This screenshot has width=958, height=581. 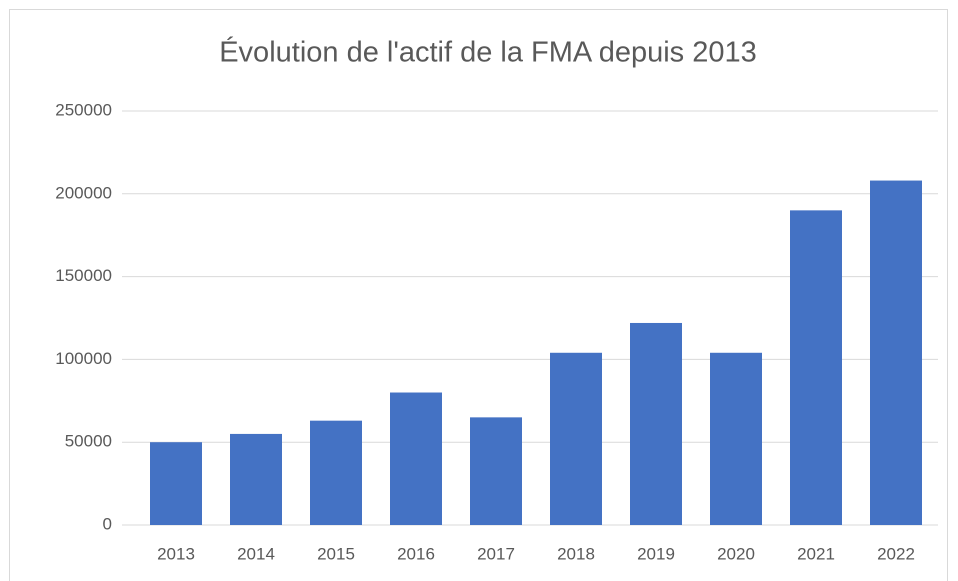 I want to click on x-tick-label: 2013, so click(x=176, y=553).